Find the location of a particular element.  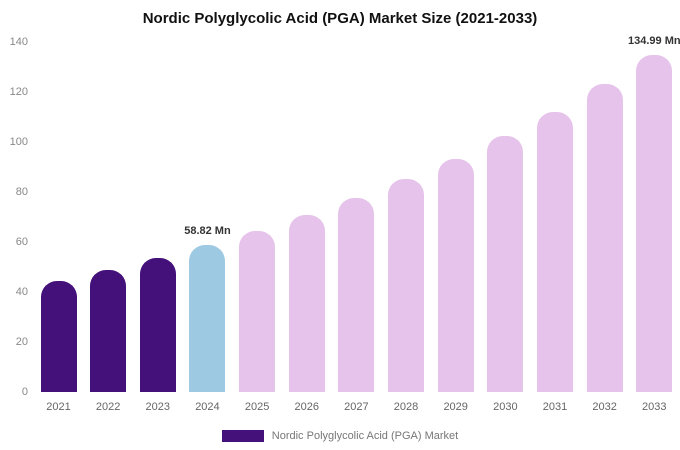

y-axis-tick-80: 80 is located at coordinates (21, 192).